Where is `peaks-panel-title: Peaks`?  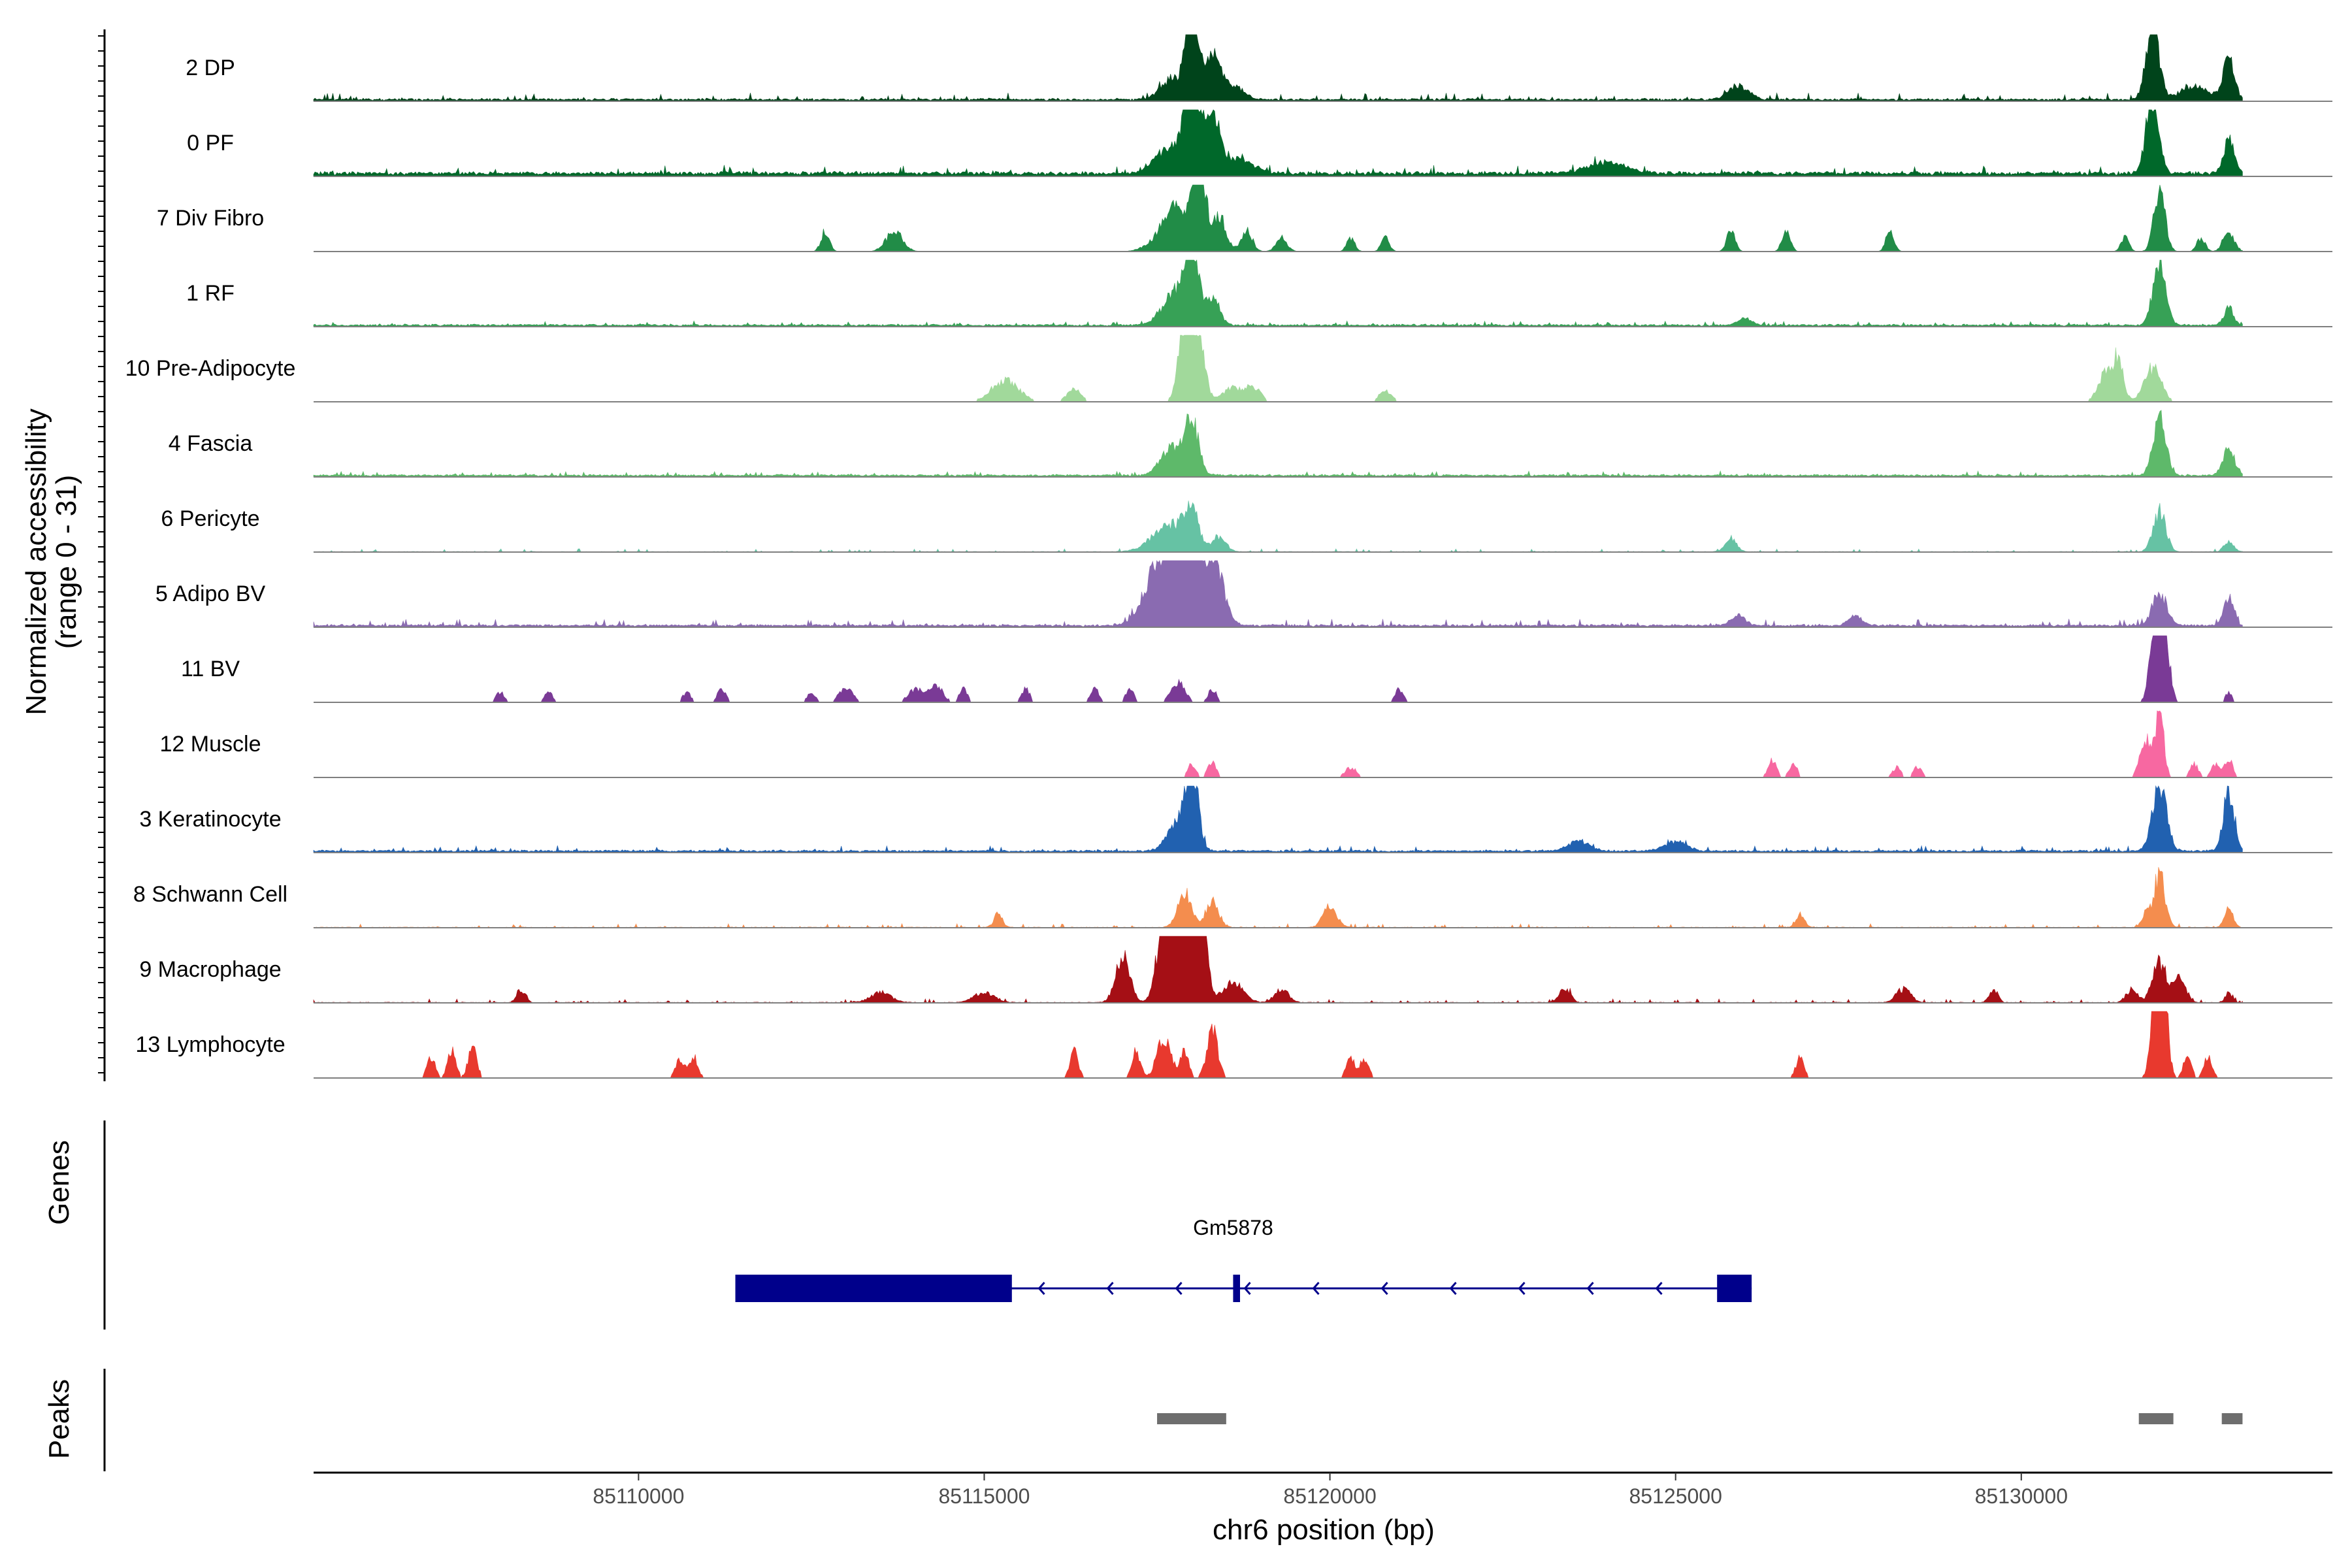
peaks-panel-title: Peaks is located at coordinates (59, 1419).